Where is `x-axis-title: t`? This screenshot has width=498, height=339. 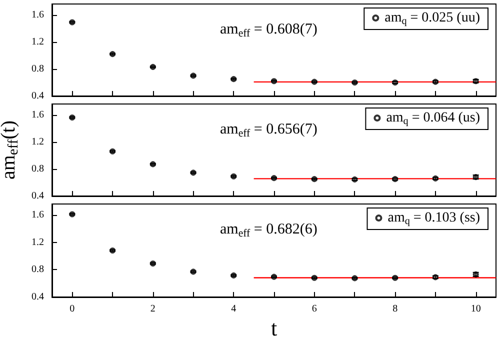
x-axis-title: t is located at coordinates (274, 327).